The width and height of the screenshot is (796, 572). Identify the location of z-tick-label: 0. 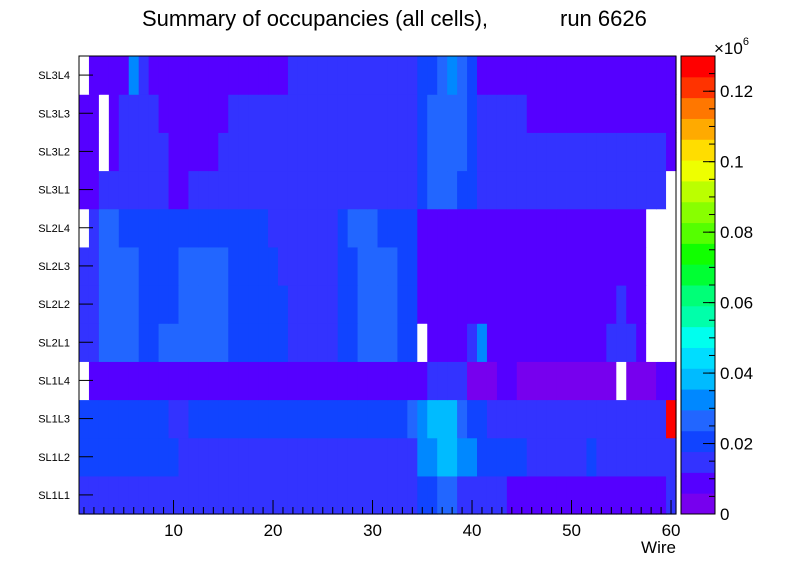
(724, 514).